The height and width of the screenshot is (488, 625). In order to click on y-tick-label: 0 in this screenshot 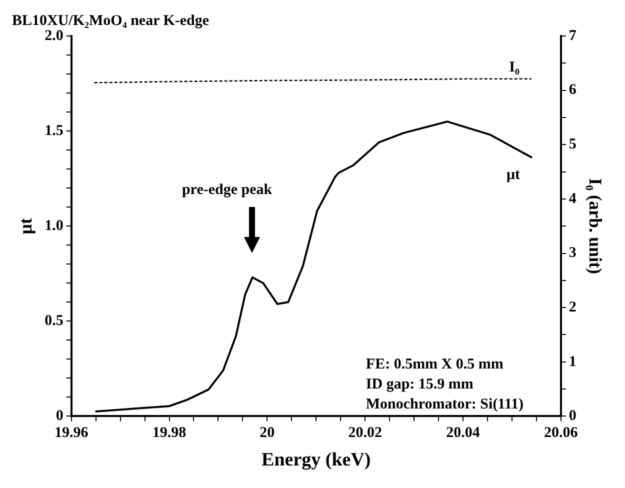, I will do `click(60, 416)`.